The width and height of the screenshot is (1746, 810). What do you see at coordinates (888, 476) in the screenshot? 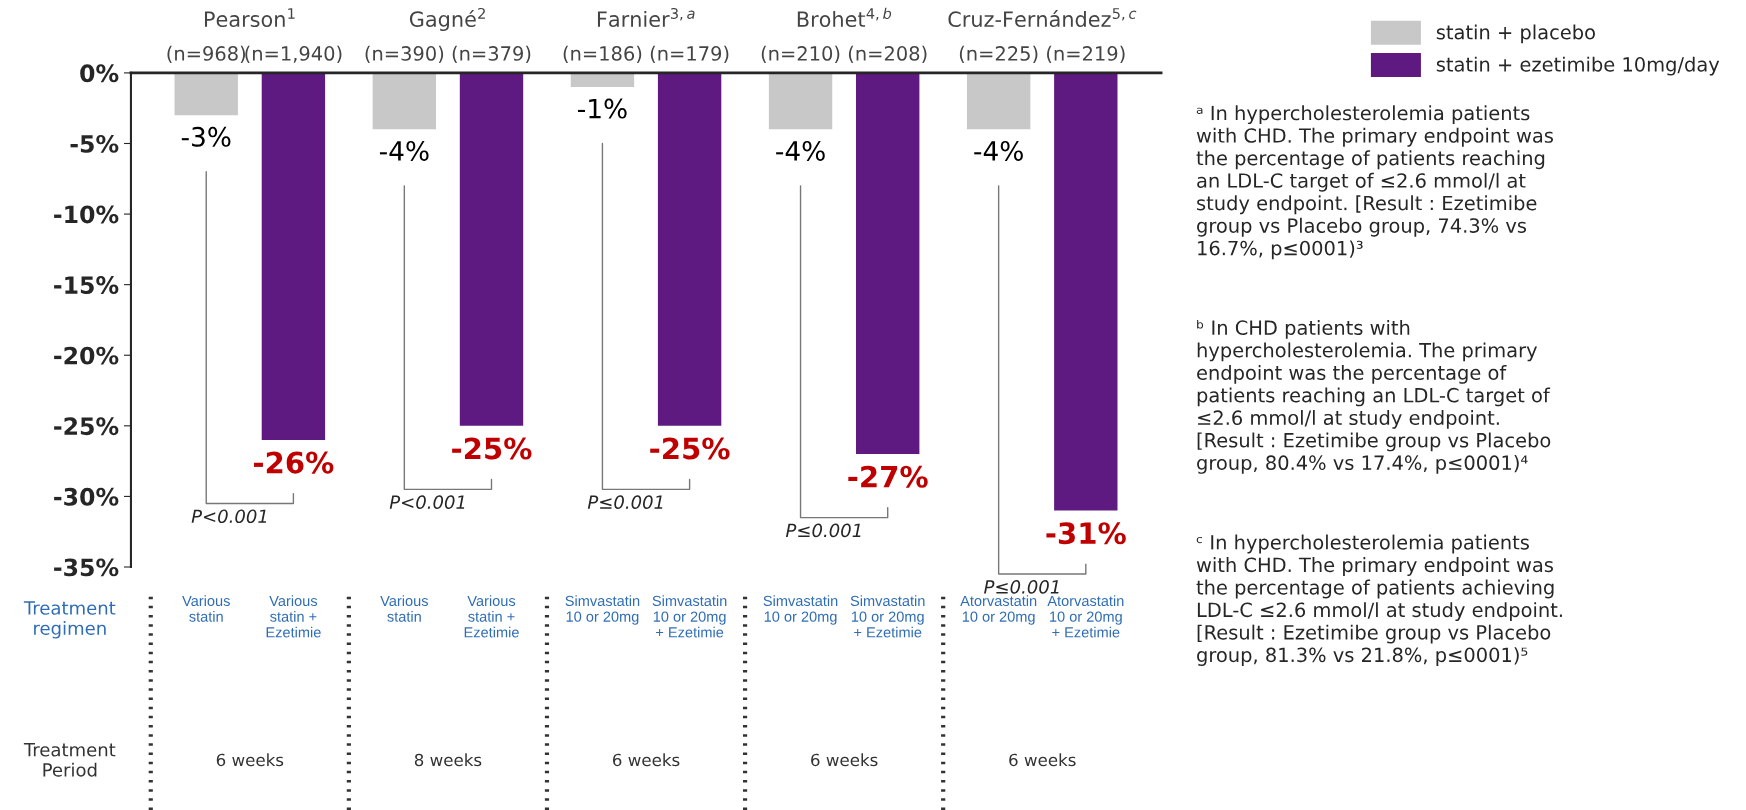
I see `data-label: -27%` at bounding box center [888, 476].